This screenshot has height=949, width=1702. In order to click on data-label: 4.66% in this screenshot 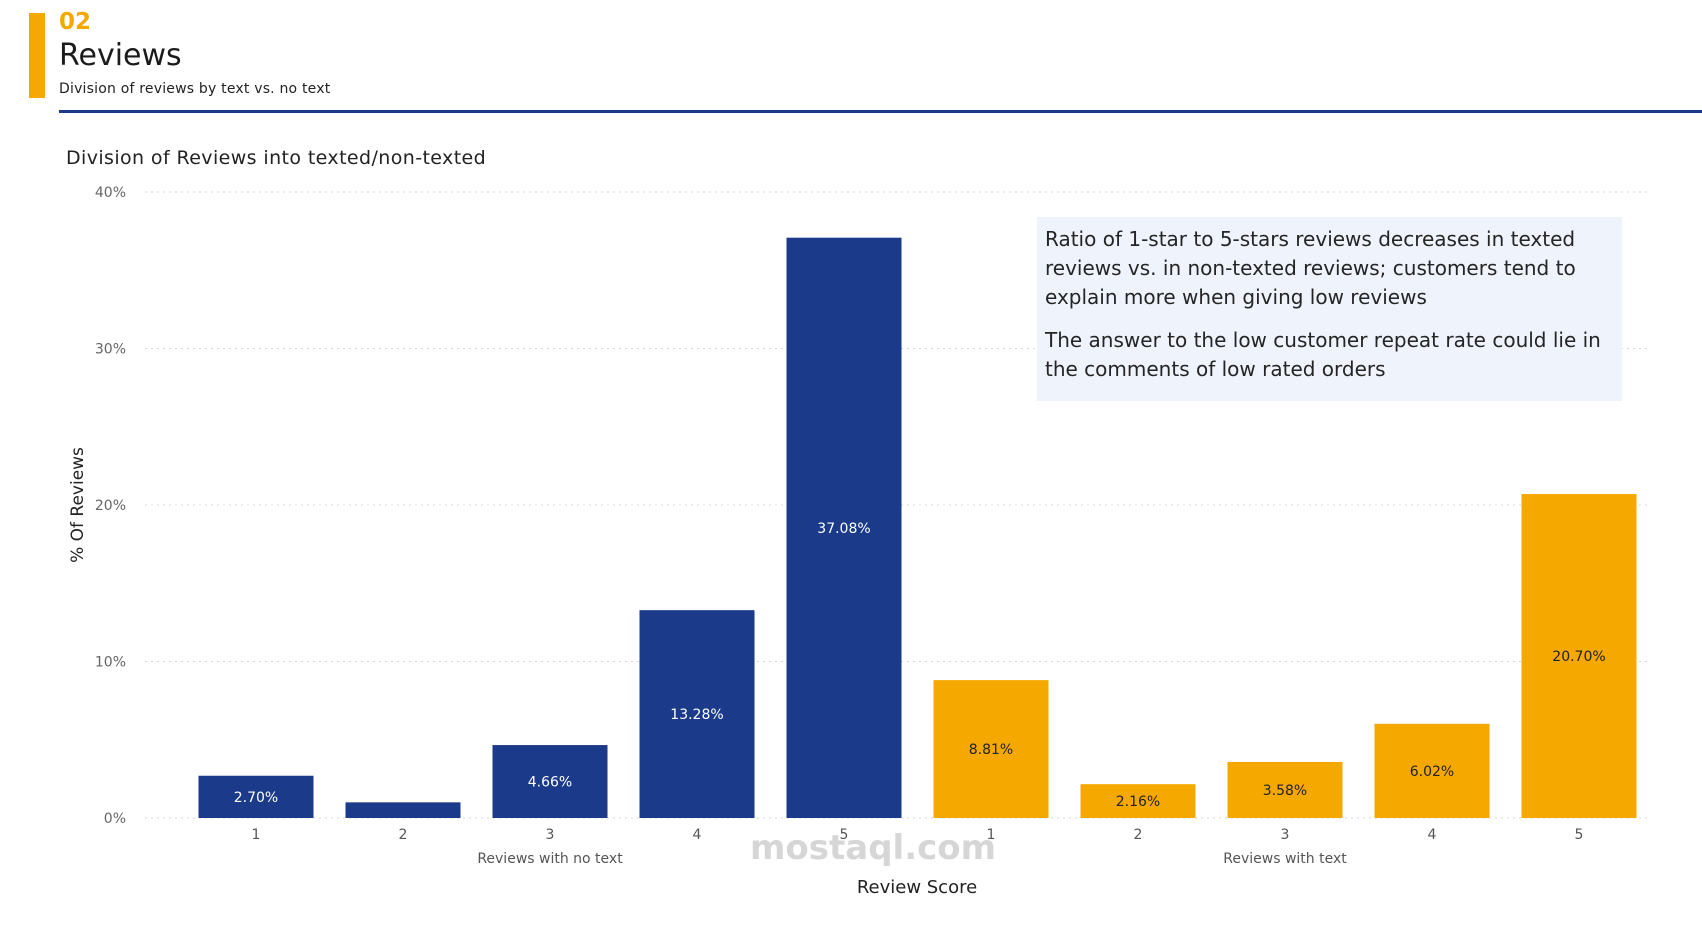, I will do `click(550, 783)`.